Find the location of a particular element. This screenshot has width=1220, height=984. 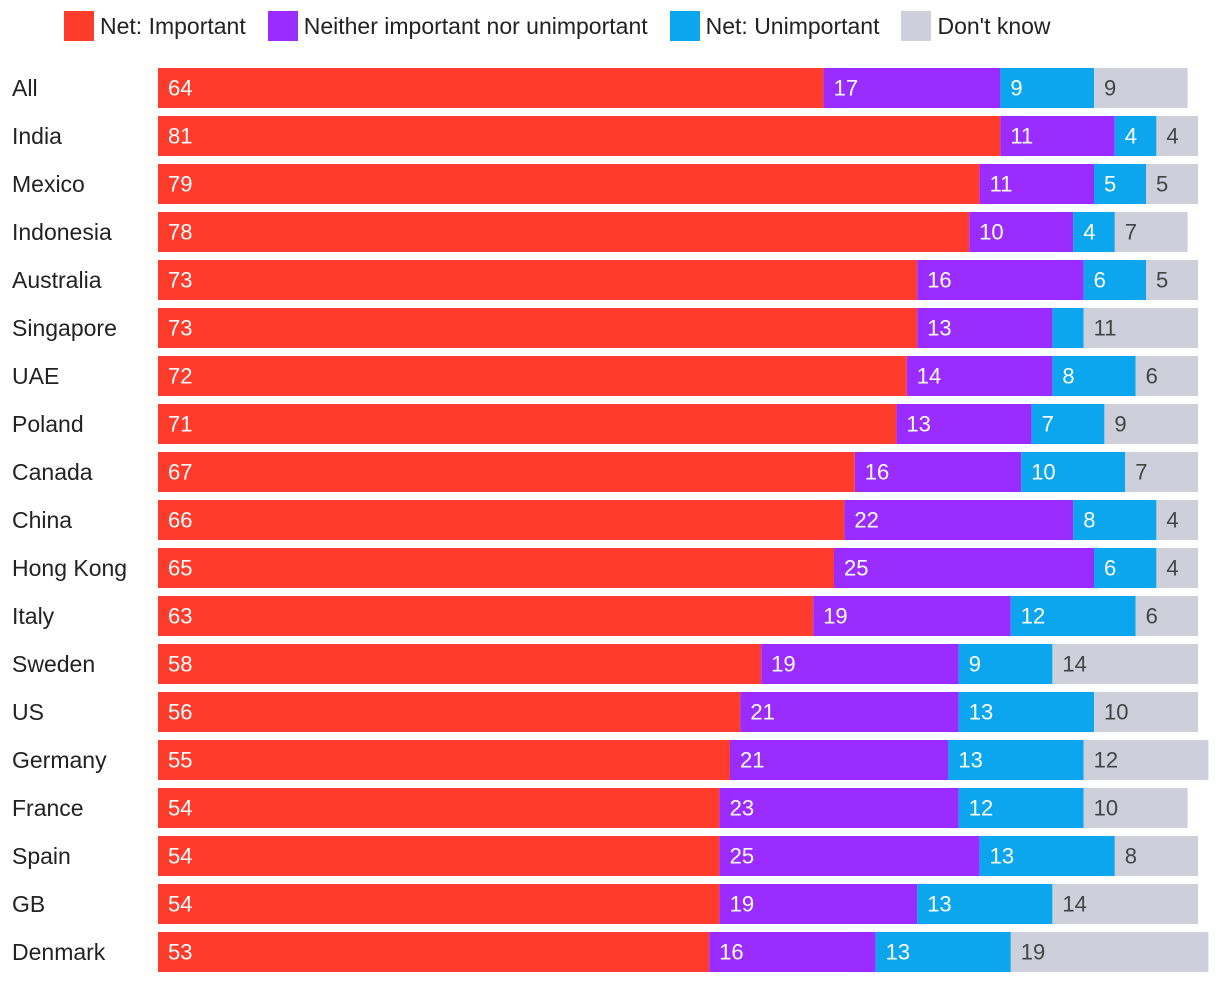

value-label-2-0: 79 is located at coordinates (180, 184).